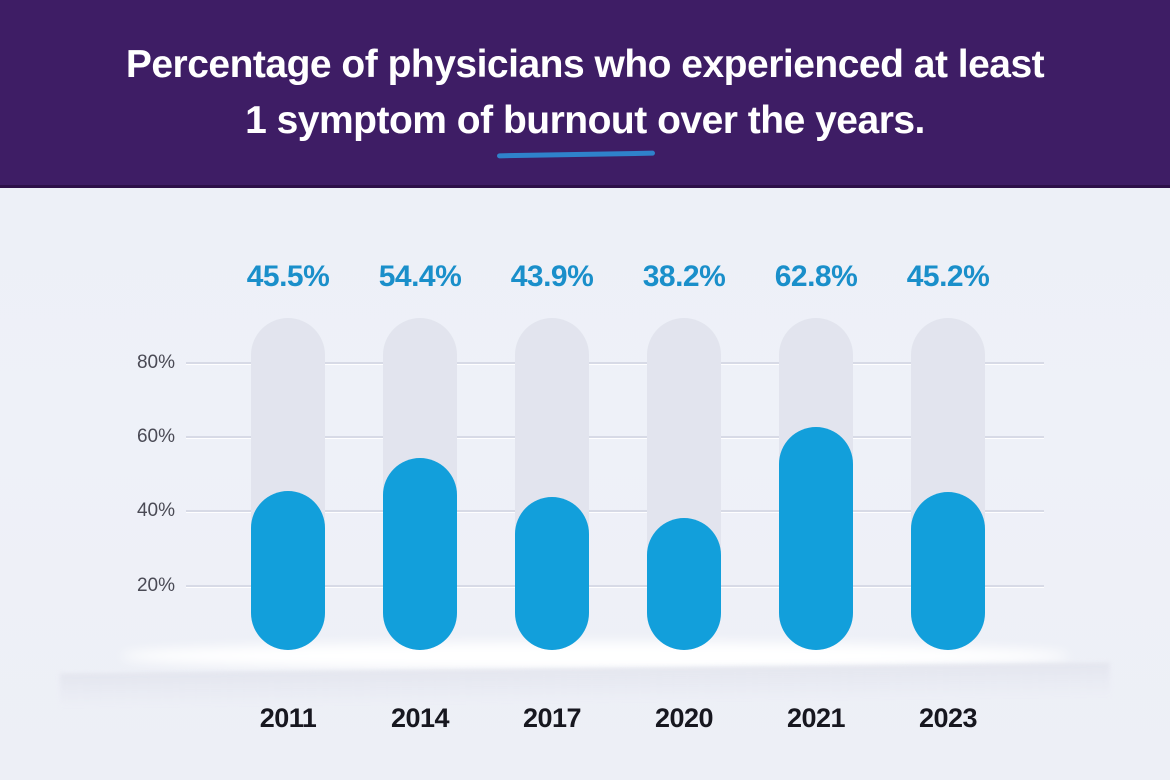  What do you see at coordinates (288, 276) in the screenshot?
I see `bar-value-label: 45.5%` at bounding box center [288, 276].